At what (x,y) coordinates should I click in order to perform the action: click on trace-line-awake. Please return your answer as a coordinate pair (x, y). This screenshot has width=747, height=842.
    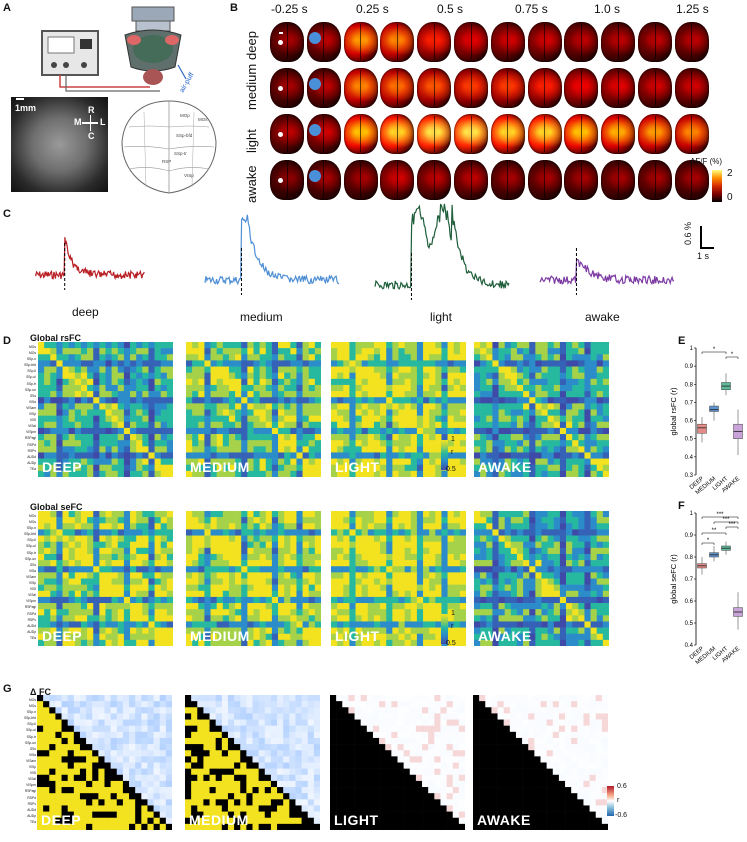
    Looking at the image, I should click on (607, 272).